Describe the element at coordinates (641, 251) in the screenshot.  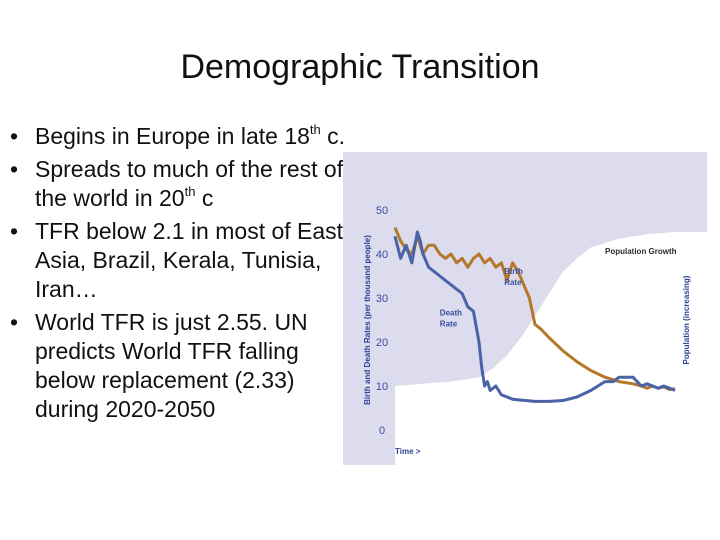
I see `chart-annotation: Population Growth` at that location.